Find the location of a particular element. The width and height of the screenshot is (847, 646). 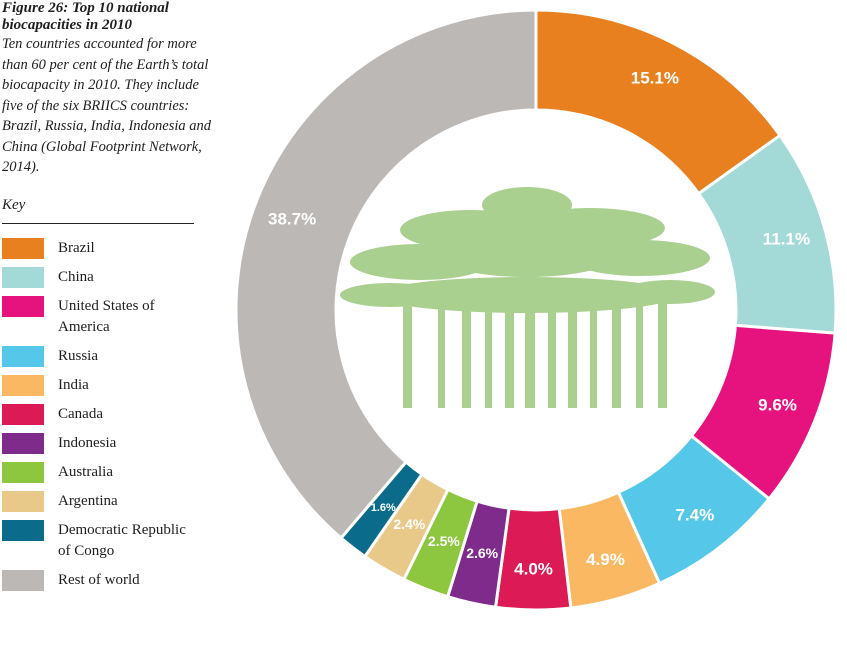

value-label: 4.0% is located at coordinates (533, 568).